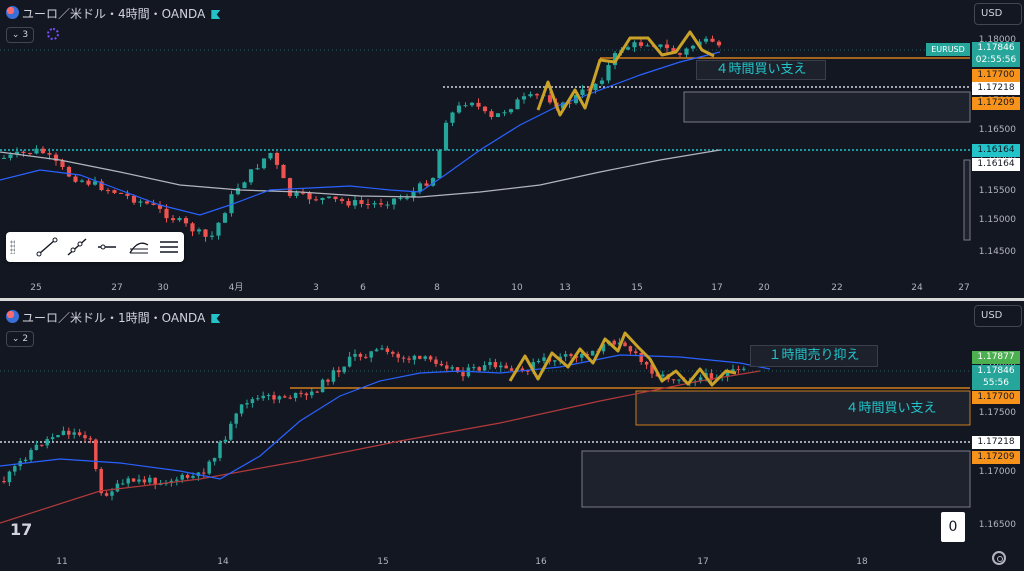 The height and width of the screenshot is (571, 1024). What do you see at coordinates (702, 562) in the screenshot?
I see `time-tick-label: 17` at bounding box center [702, 562].